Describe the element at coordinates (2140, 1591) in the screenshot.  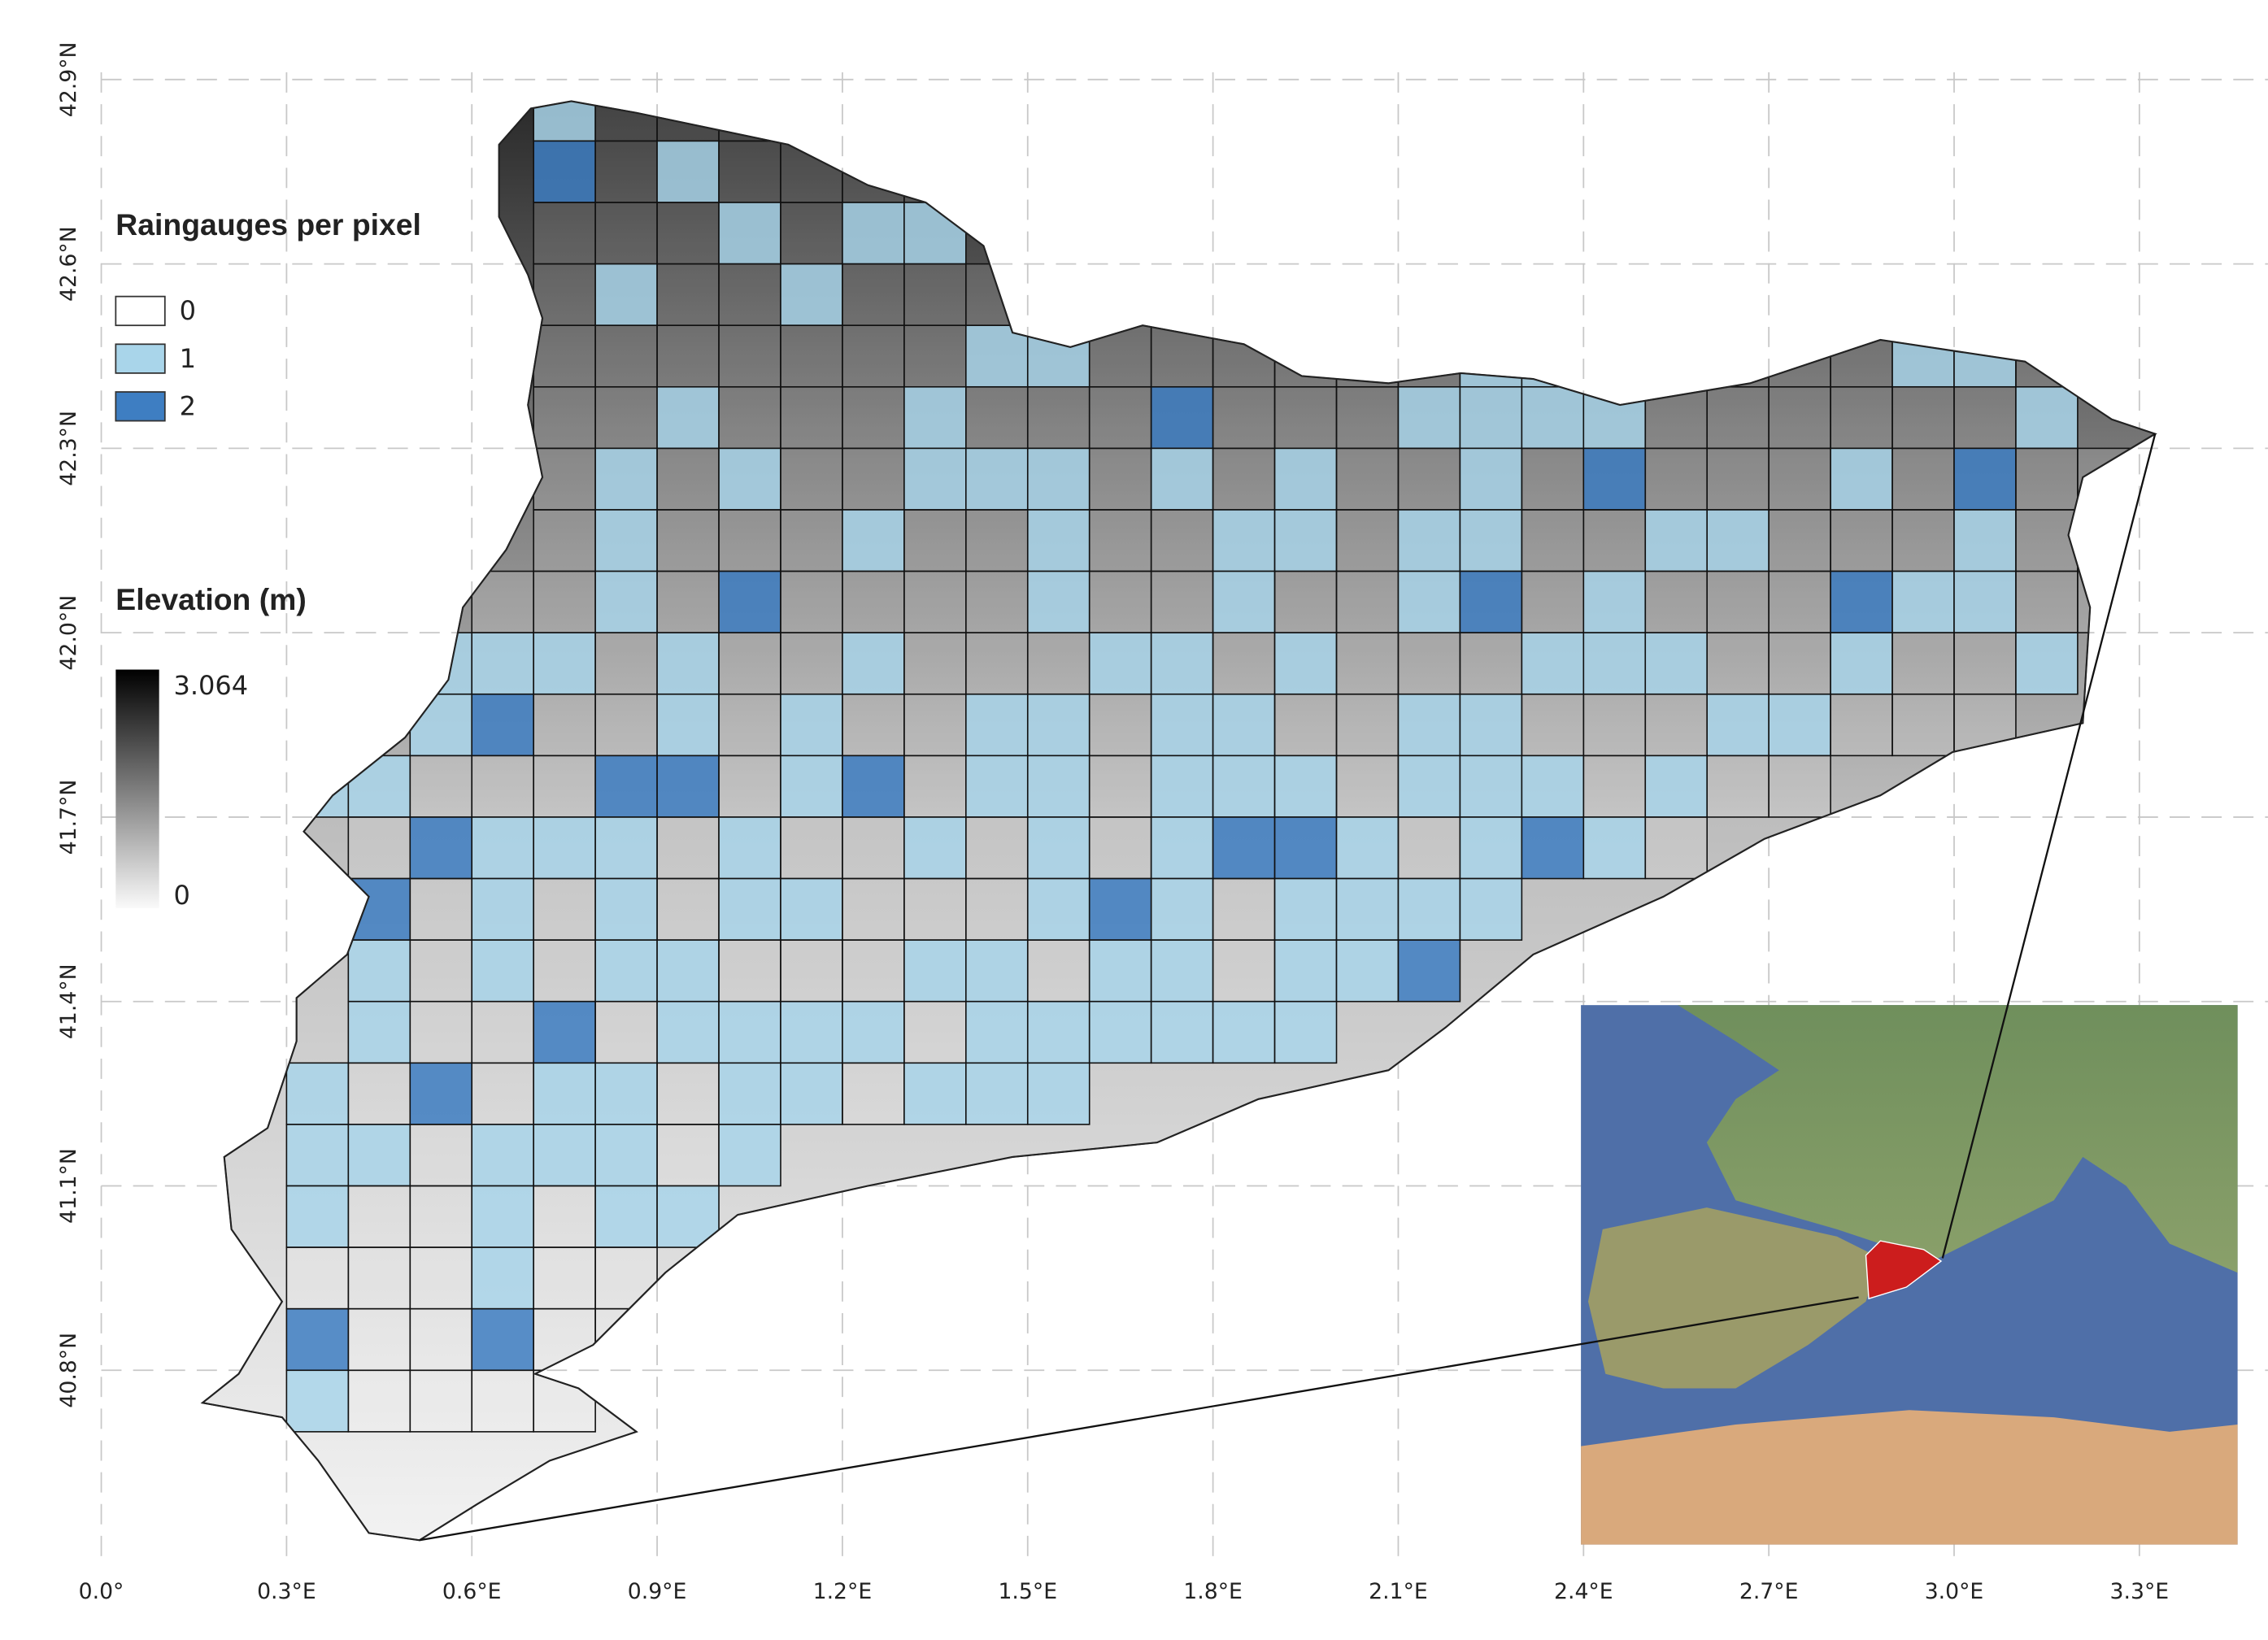
I see `x-tick-label: 3.3°E` at that location.